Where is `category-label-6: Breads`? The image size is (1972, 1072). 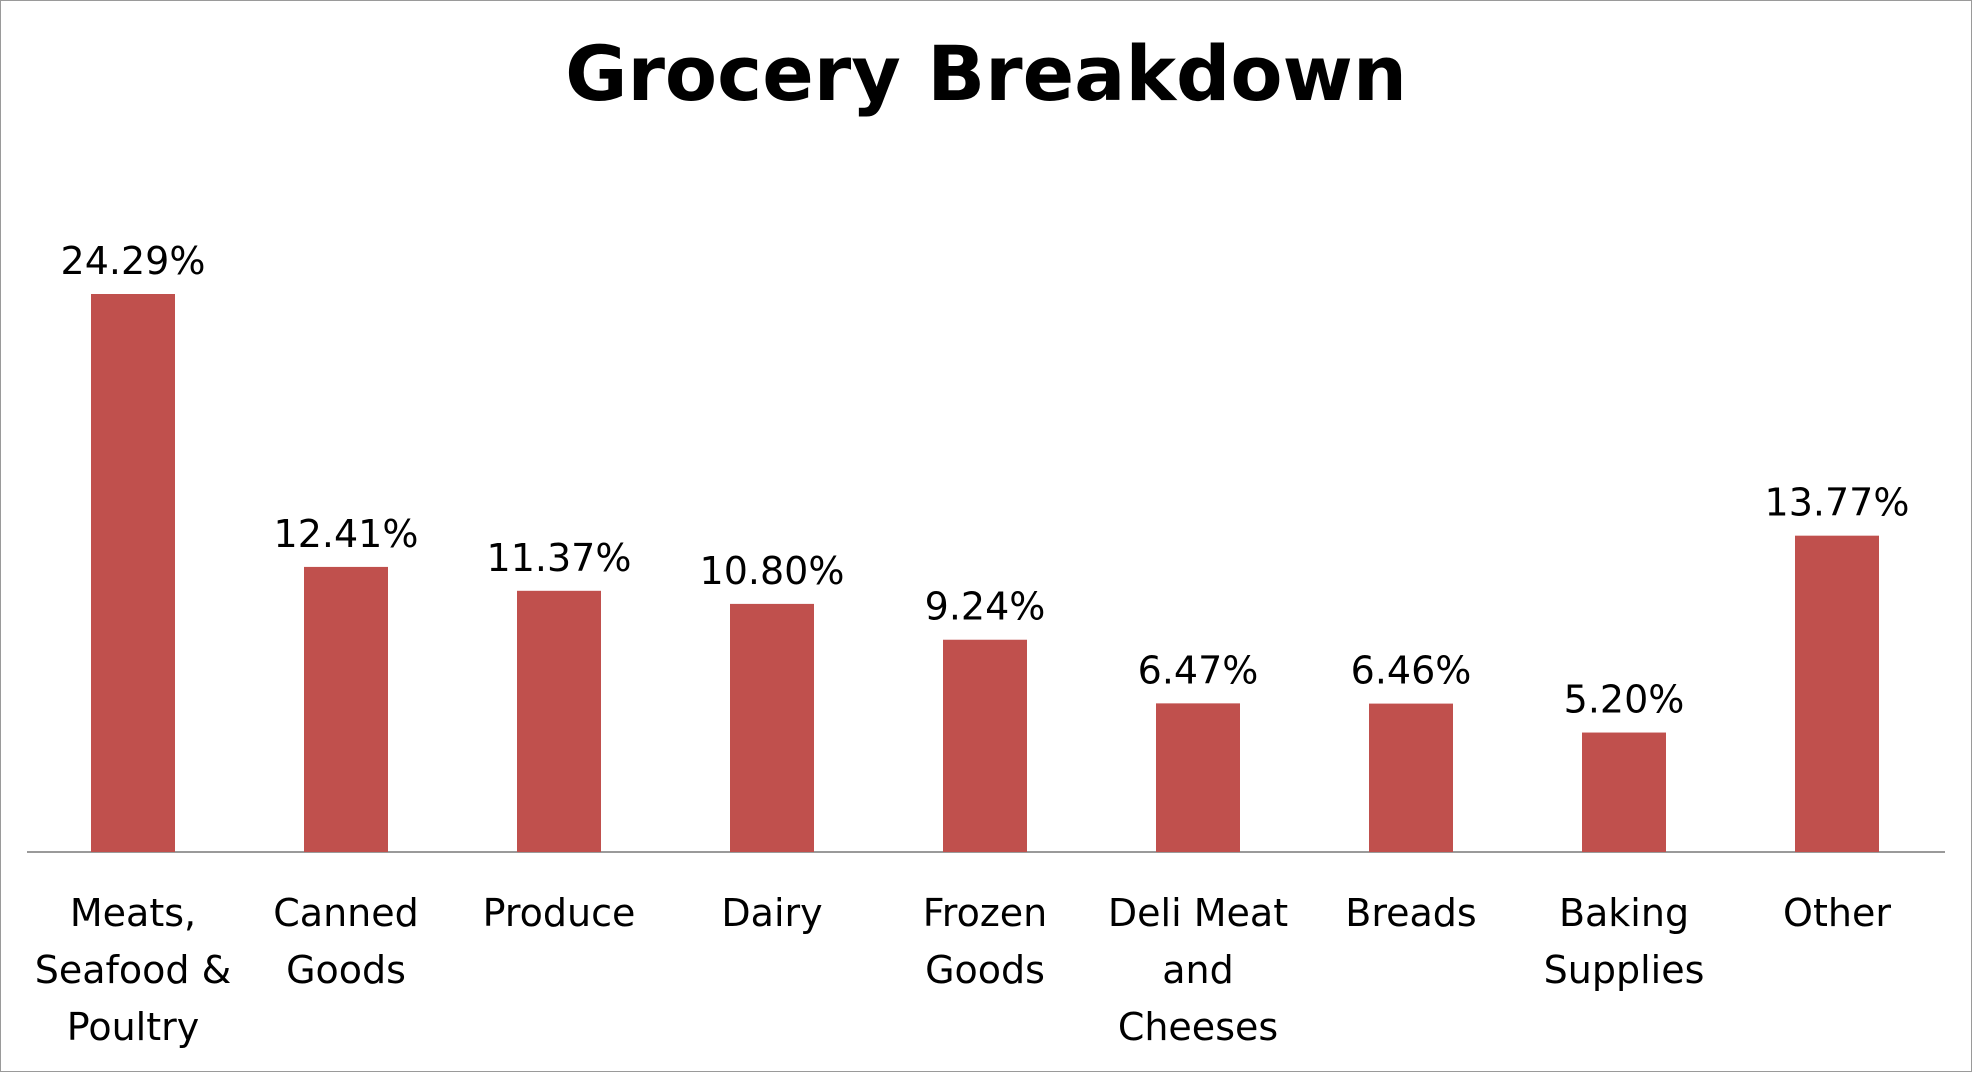
category-label-6: Breads is located at coordinates (1410, 913).